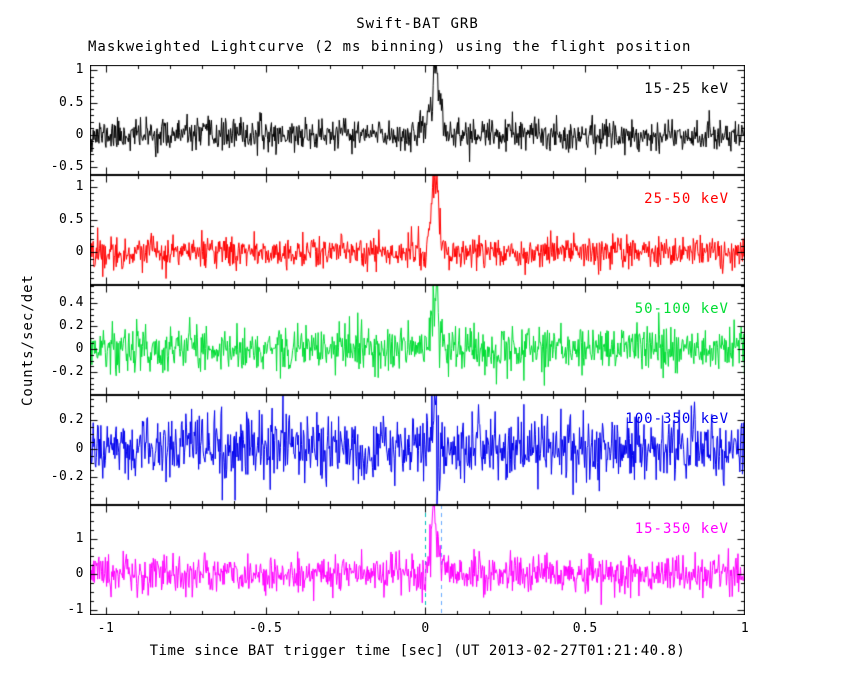  Describe the element at coordinates (417, 24) in the screenshot. I see `figure-title: Swift-BAT GRB` at that location.